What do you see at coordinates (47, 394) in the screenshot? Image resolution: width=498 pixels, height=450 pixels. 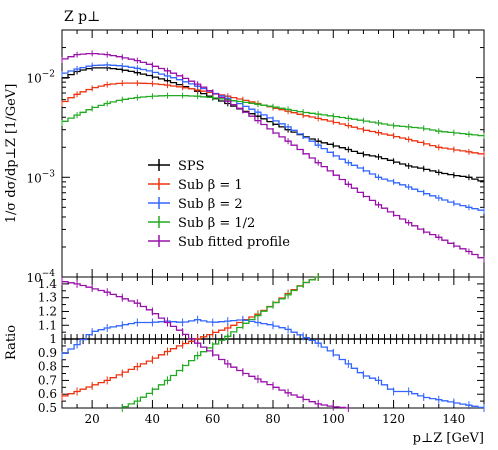 I see `ratio-y-tick-label: 0.6` at bounding box center [47, 394].